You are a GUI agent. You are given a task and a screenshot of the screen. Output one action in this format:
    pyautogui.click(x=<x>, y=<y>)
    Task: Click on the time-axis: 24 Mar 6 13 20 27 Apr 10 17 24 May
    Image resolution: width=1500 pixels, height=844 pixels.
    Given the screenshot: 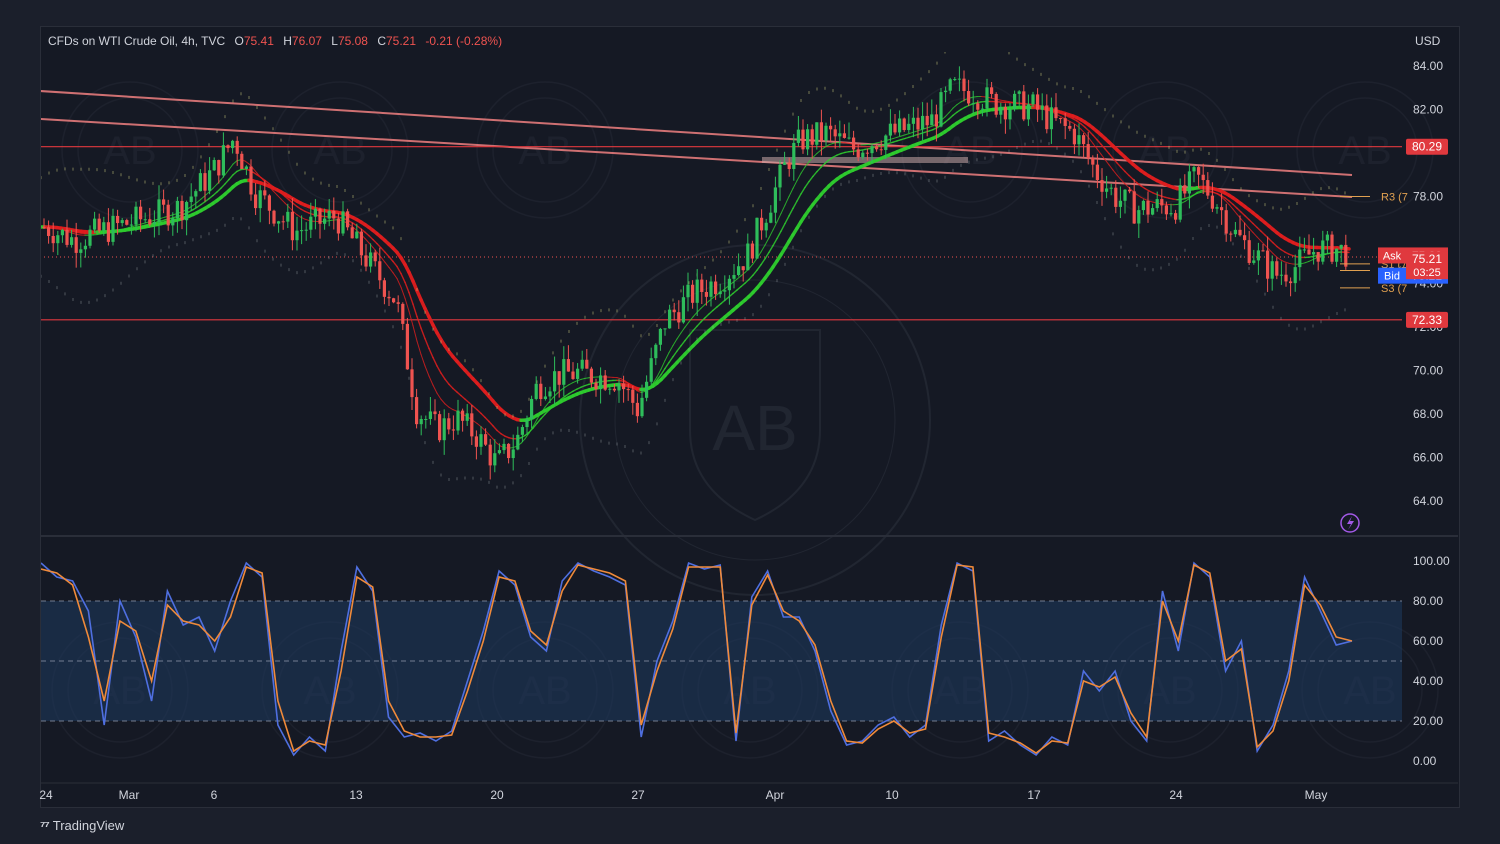 What is the action you would take?
    pyautogui.click(x=683, y=795)
    